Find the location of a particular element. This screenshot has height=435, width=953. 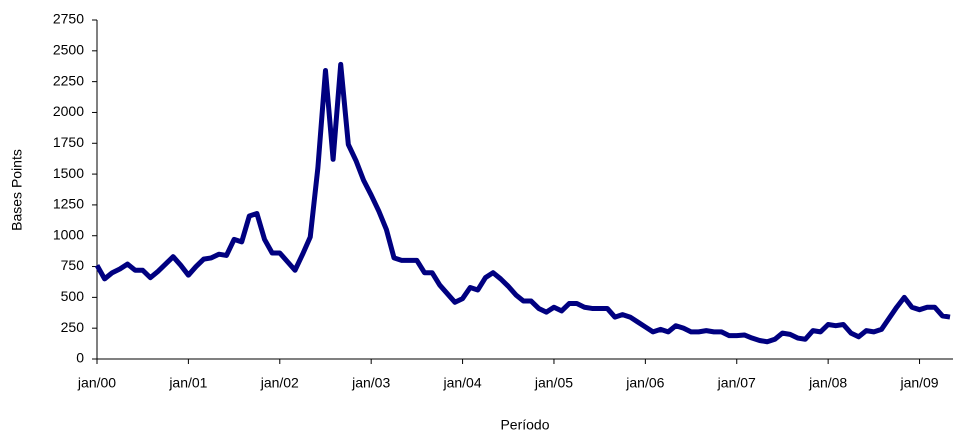

y-tick-label: 1500 is located at coordinates (68, 173).